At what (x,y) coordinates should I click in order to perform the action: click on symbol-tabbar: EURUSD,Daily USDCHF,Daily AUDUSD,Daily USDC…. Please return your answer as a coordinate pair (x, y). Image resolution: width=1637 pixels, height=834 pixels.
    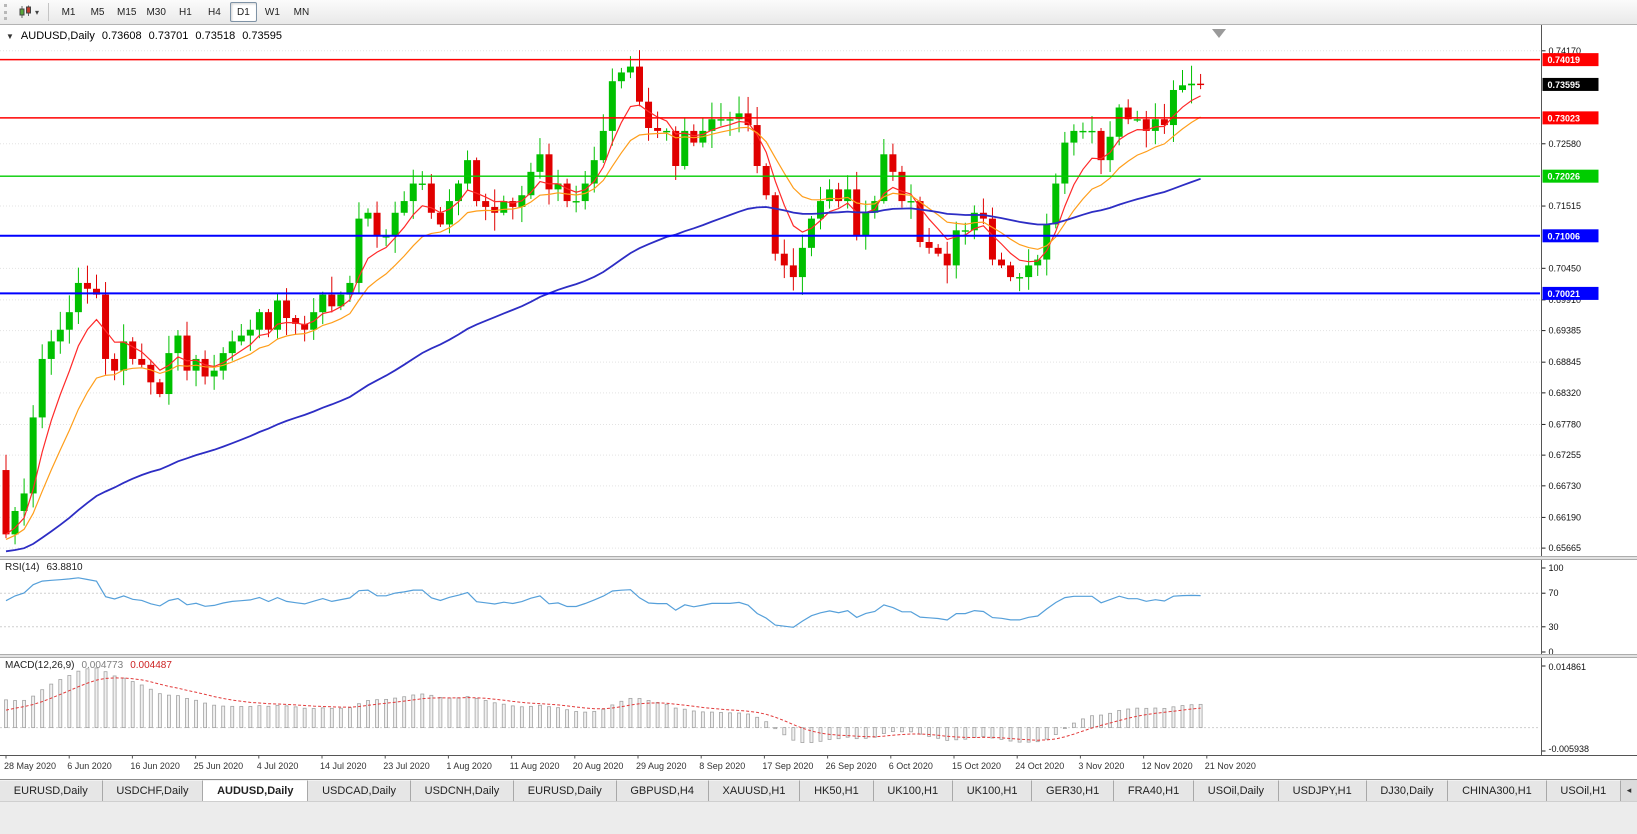
    Looking at the image, I should click on (818, 790).